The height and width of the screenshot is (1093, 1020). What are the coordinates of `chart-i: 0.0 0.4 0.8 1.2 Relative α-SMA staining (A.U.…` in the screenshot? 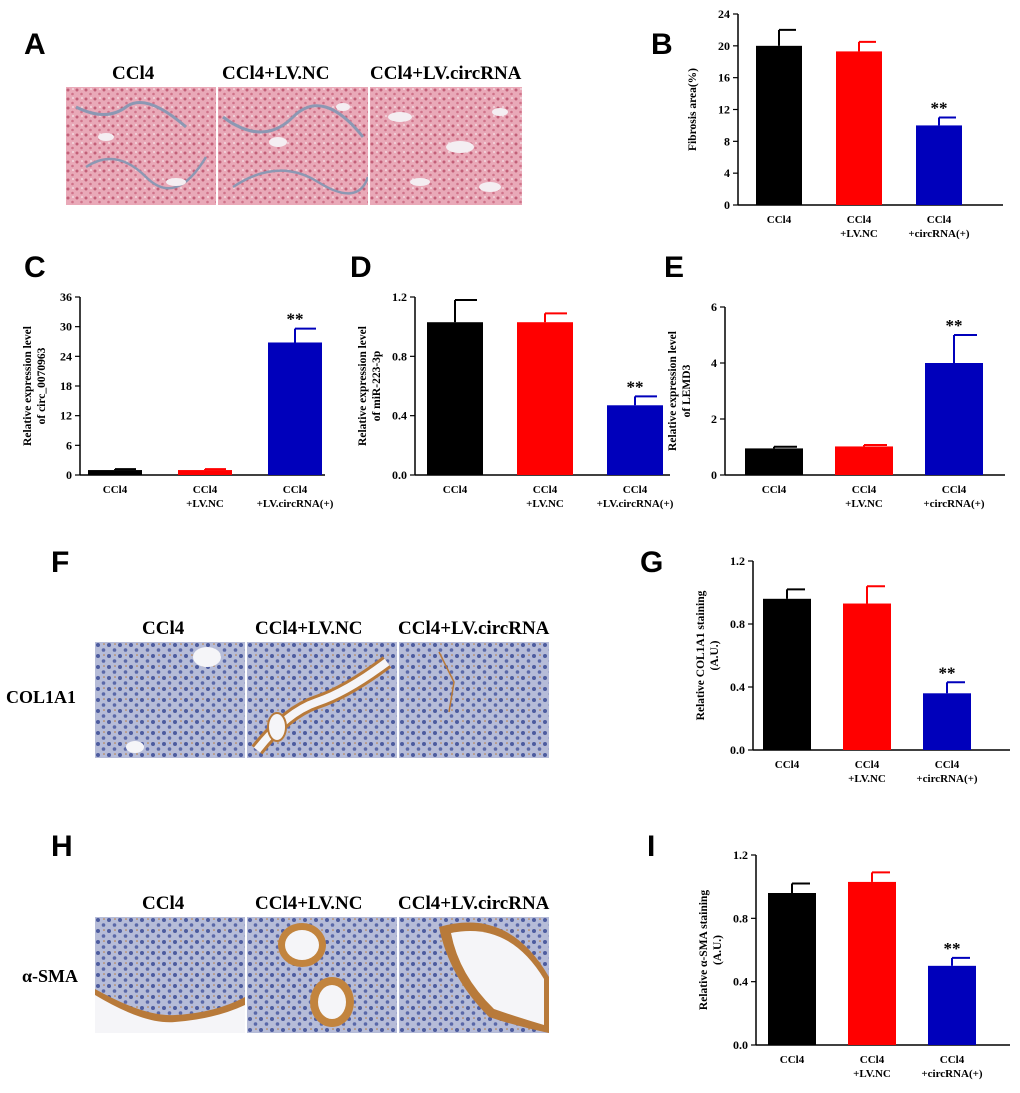 It's located at (854, 964).